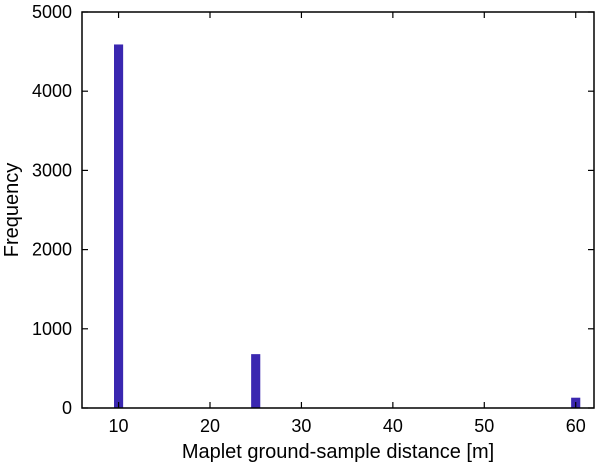 Image resolution: width=597 pixels, height=467 pixels. Describe the element at coordinates (52, 12) in the screenshot. I see `y-tick-label-5000: 5000` at that location.